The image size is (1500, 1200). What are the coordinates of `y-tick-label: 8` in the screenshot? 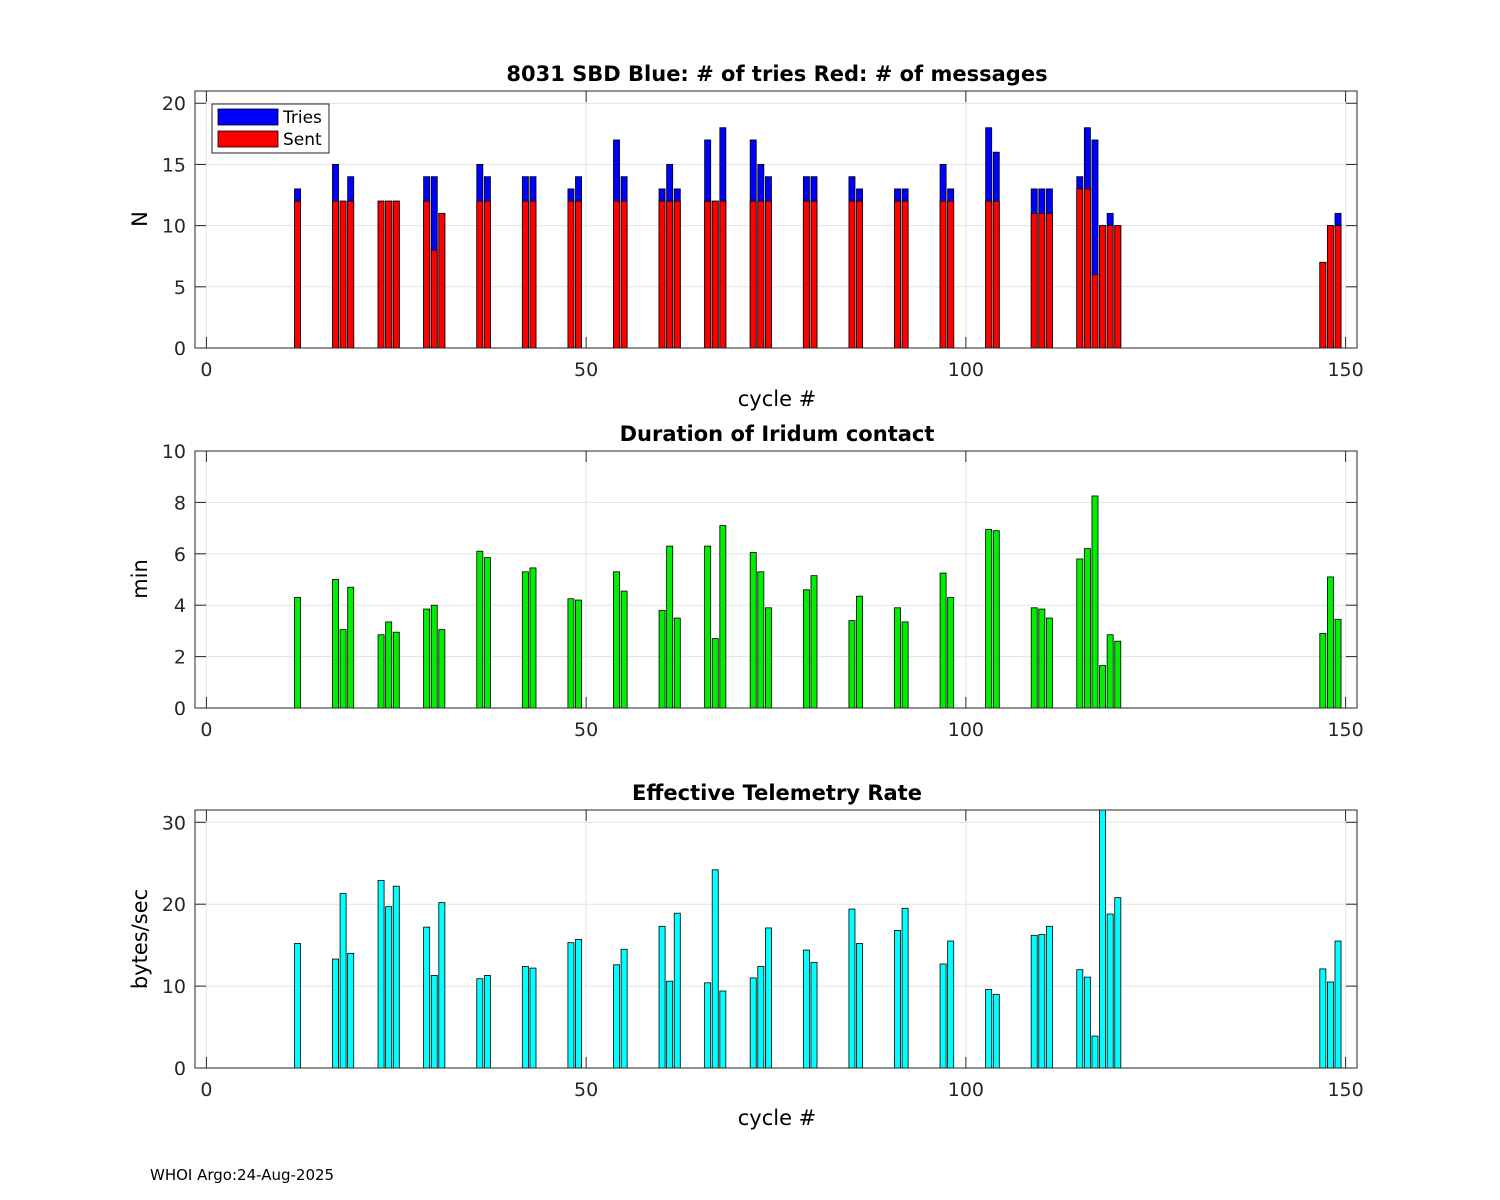 It's located at (180, 503).